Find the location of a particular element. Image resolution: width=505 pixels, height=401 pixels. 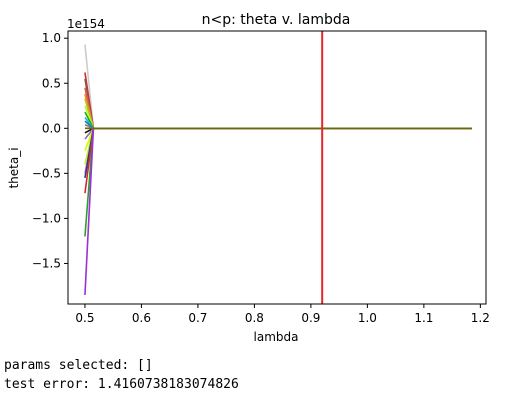

x-tick-label: 0.8 is located at coordinates (254, 318).